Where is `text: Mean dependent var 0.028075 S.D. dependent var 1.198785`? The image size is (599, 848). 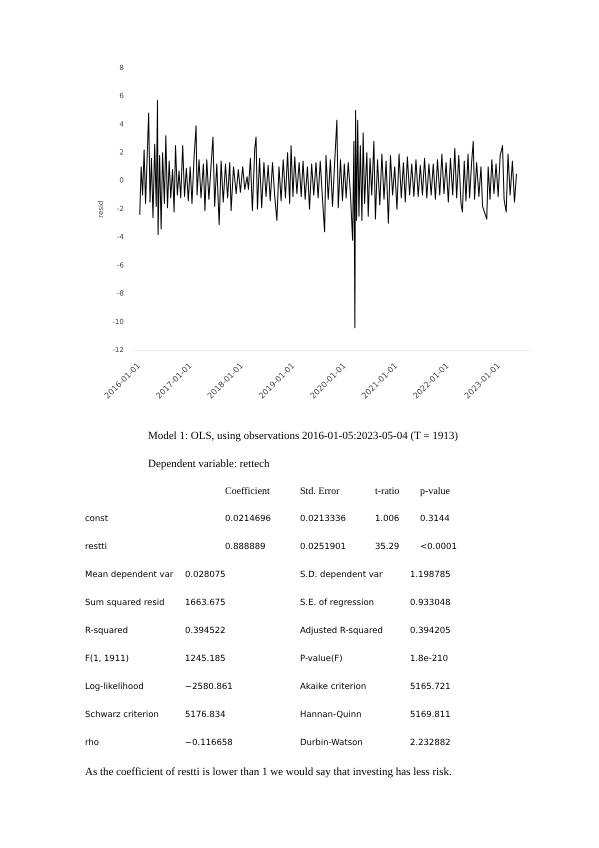 text: Mean dependent var 0.028075 S.D. dependent var 1.198785 is located at coordinates (268, 575).